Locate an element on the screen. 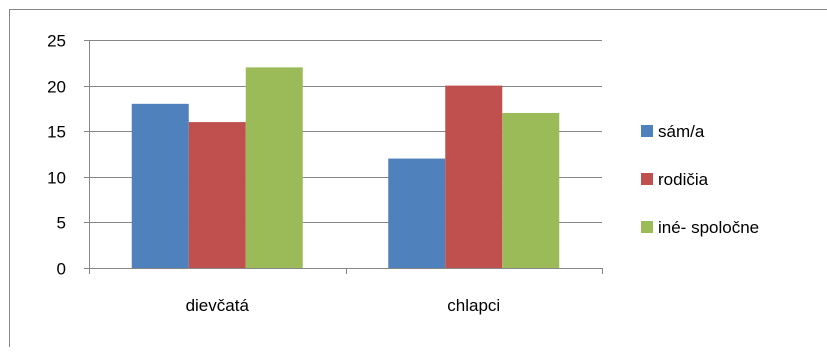 The width and height of the screenshot is (827, 352). y-tick-labels: 0 5 10 15 20 25 is located at coordinates (56, 155).